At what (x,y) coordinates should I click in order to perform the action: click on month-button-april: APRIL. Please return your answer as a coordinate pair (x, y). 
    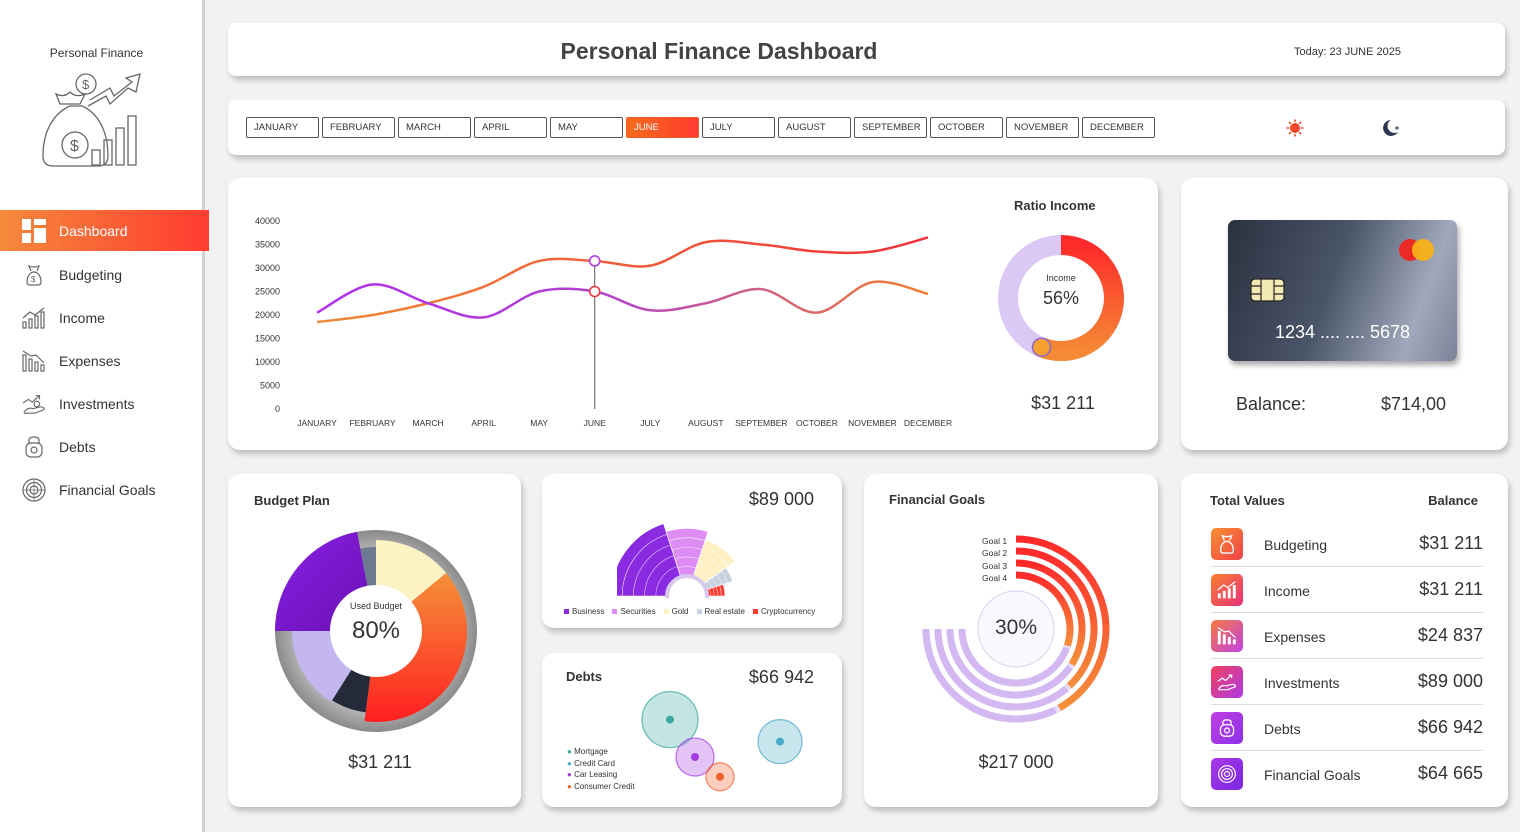
    Looking at the image, I should click on (510, 127).